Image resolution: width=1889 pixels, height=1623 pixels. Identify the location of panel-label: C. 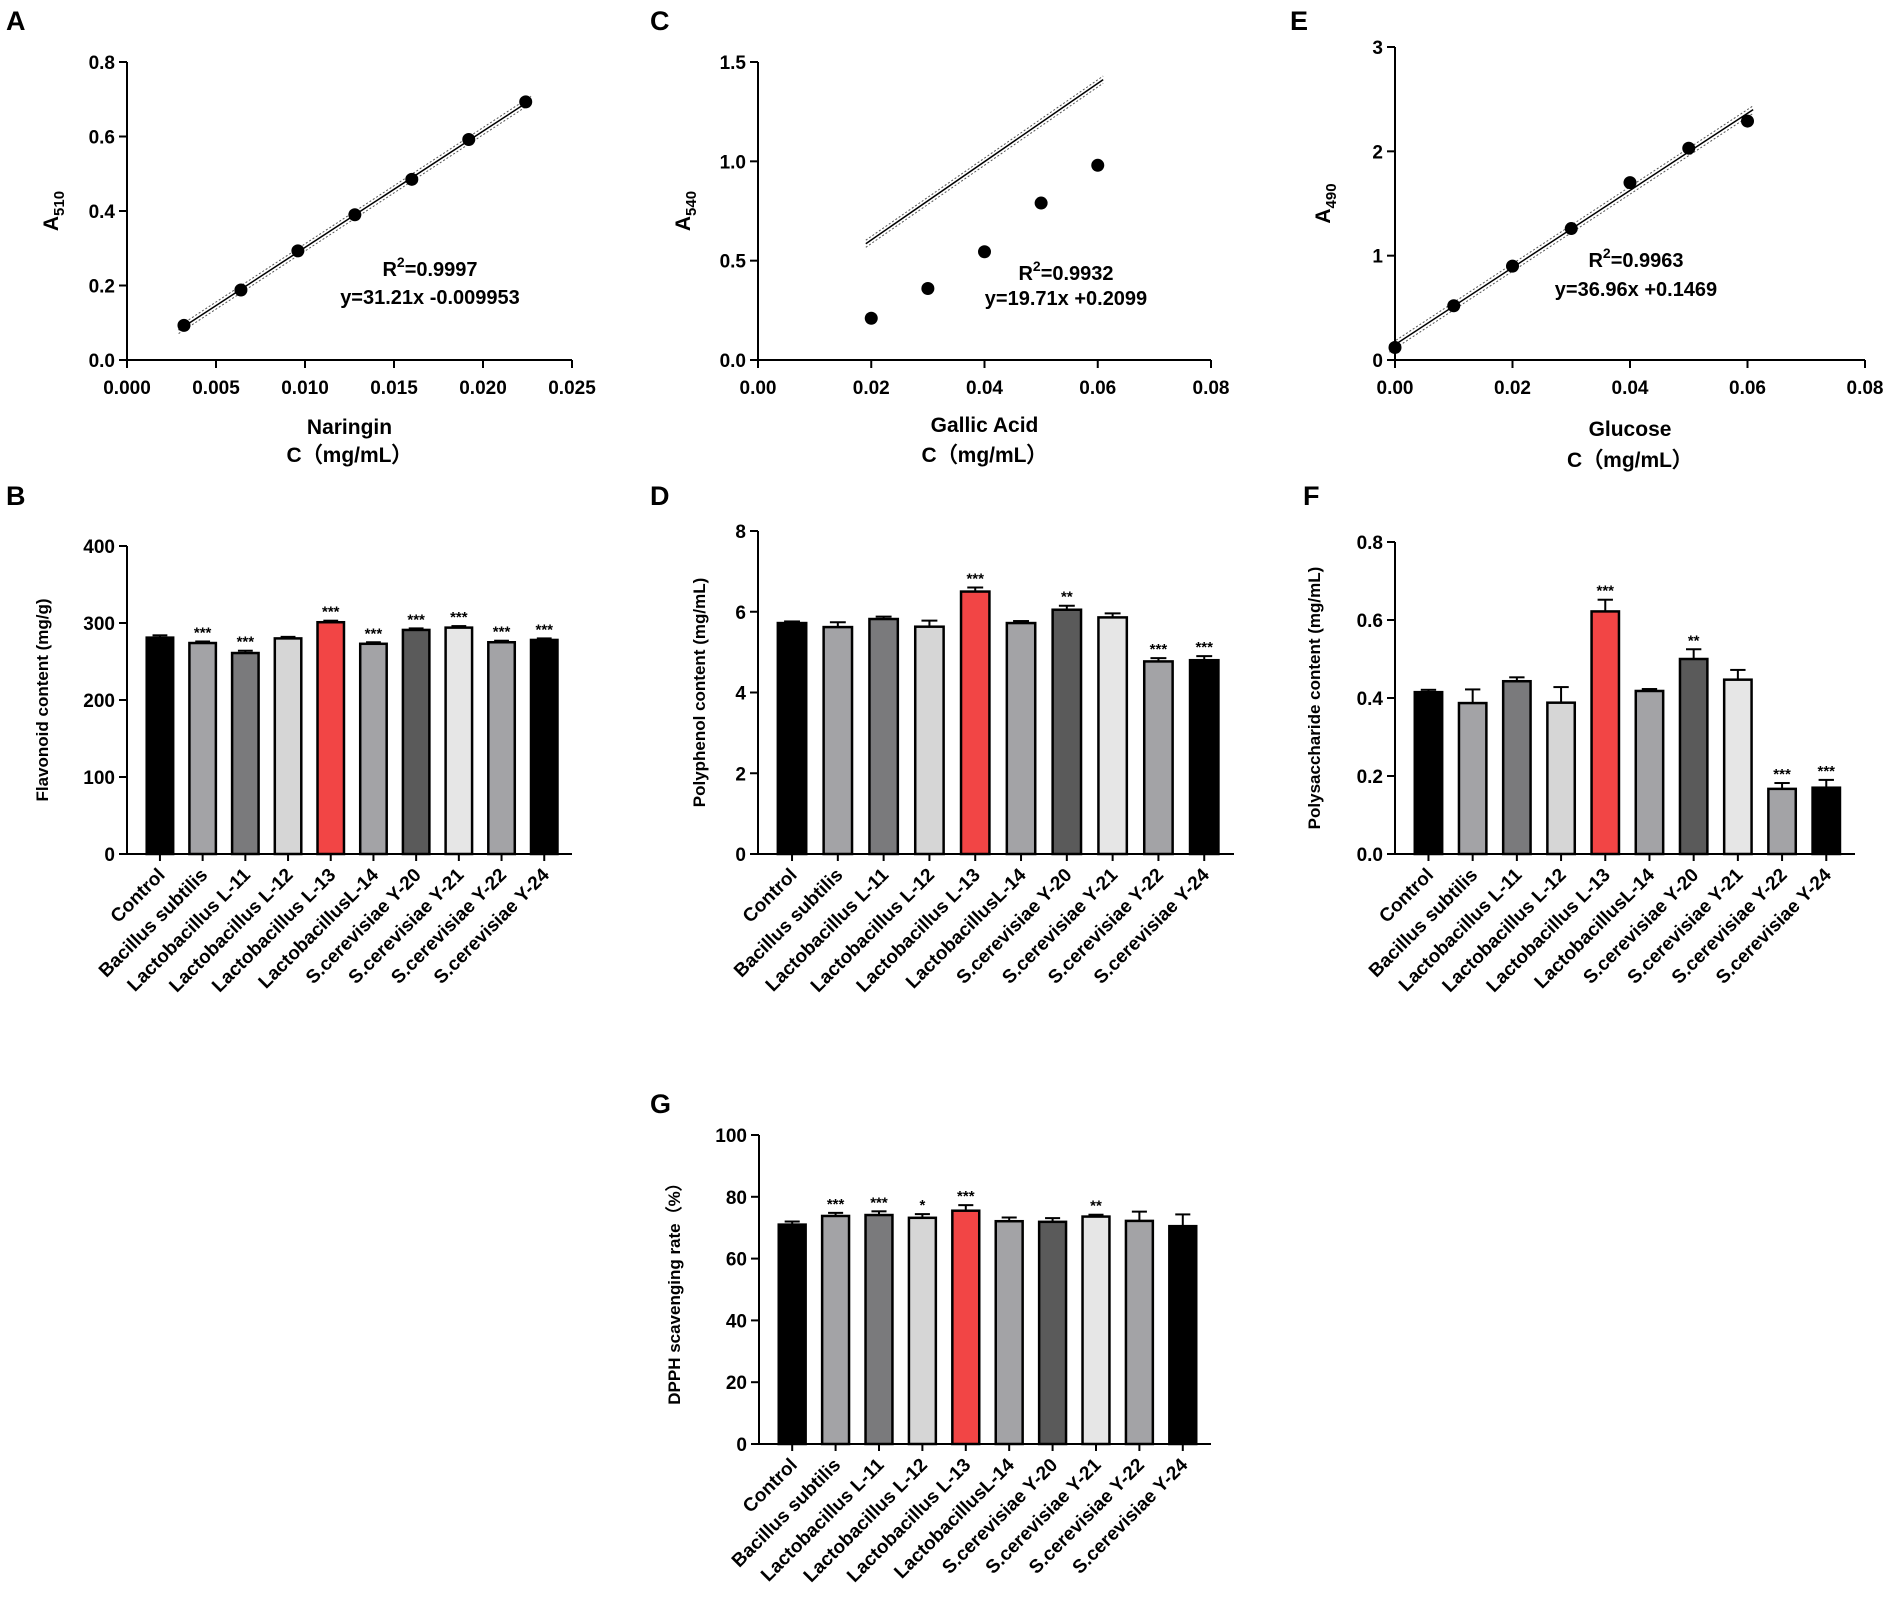
(660, 21).